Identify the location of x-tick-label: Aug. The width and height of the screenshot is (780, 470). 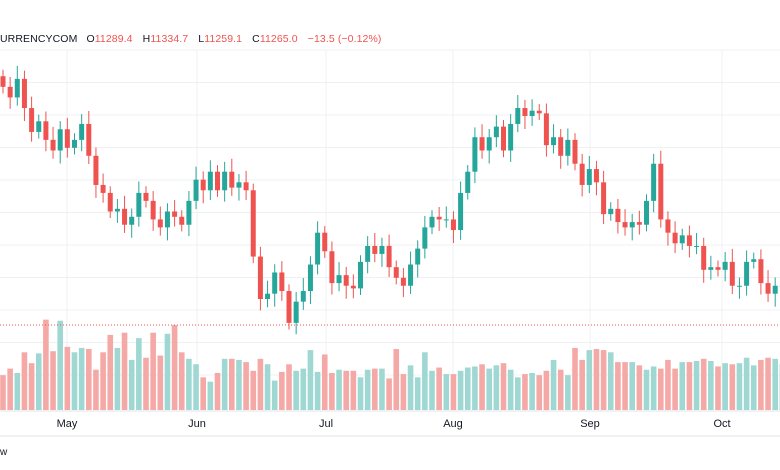
(453, 424).